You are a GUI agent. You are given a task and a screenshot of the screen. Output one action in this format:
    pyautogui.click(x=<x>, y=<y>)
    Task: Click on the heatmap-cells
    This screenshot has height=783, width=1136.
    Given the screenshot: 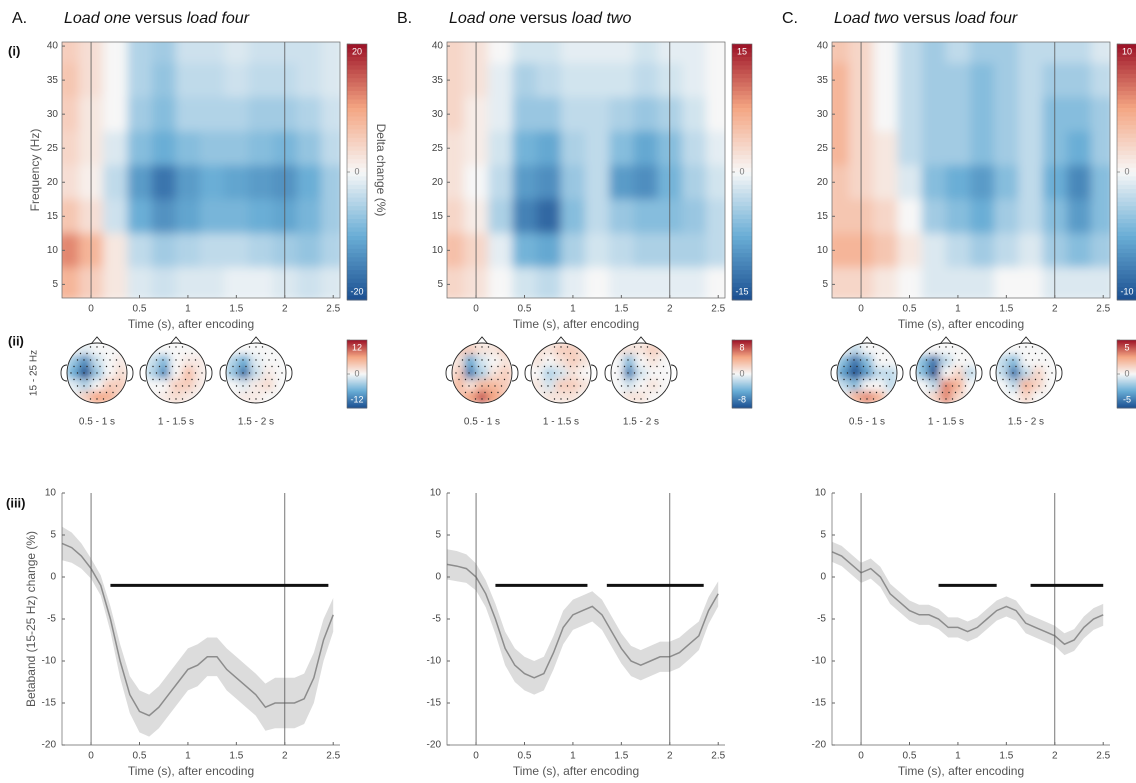 What is the action you would take?
    pyautogui.click(x=586, y=170)
    